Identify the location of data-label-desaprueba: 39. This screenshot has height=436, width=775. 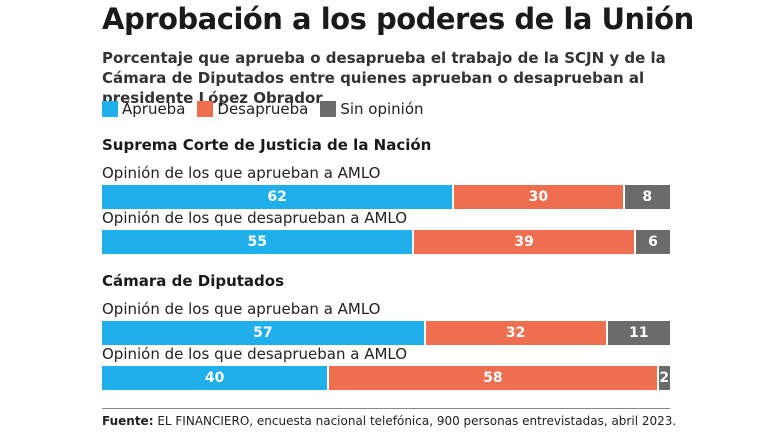
(524, 242).